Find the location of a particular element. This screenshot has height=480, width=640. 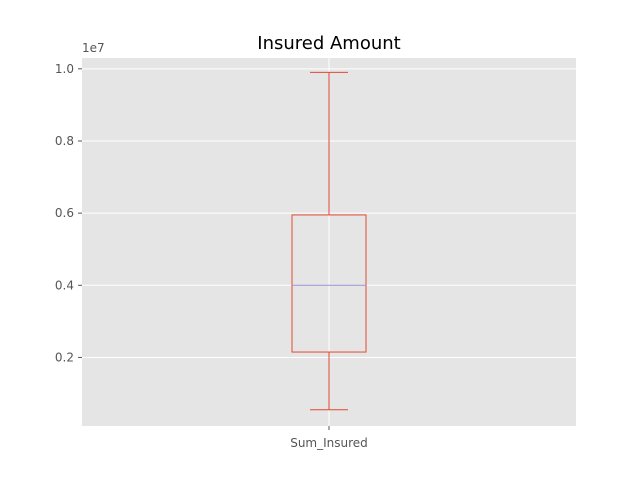

y-ticks: 0.2 0.4 0.6 0.8 1.0 is located at coordinates (68, 213).